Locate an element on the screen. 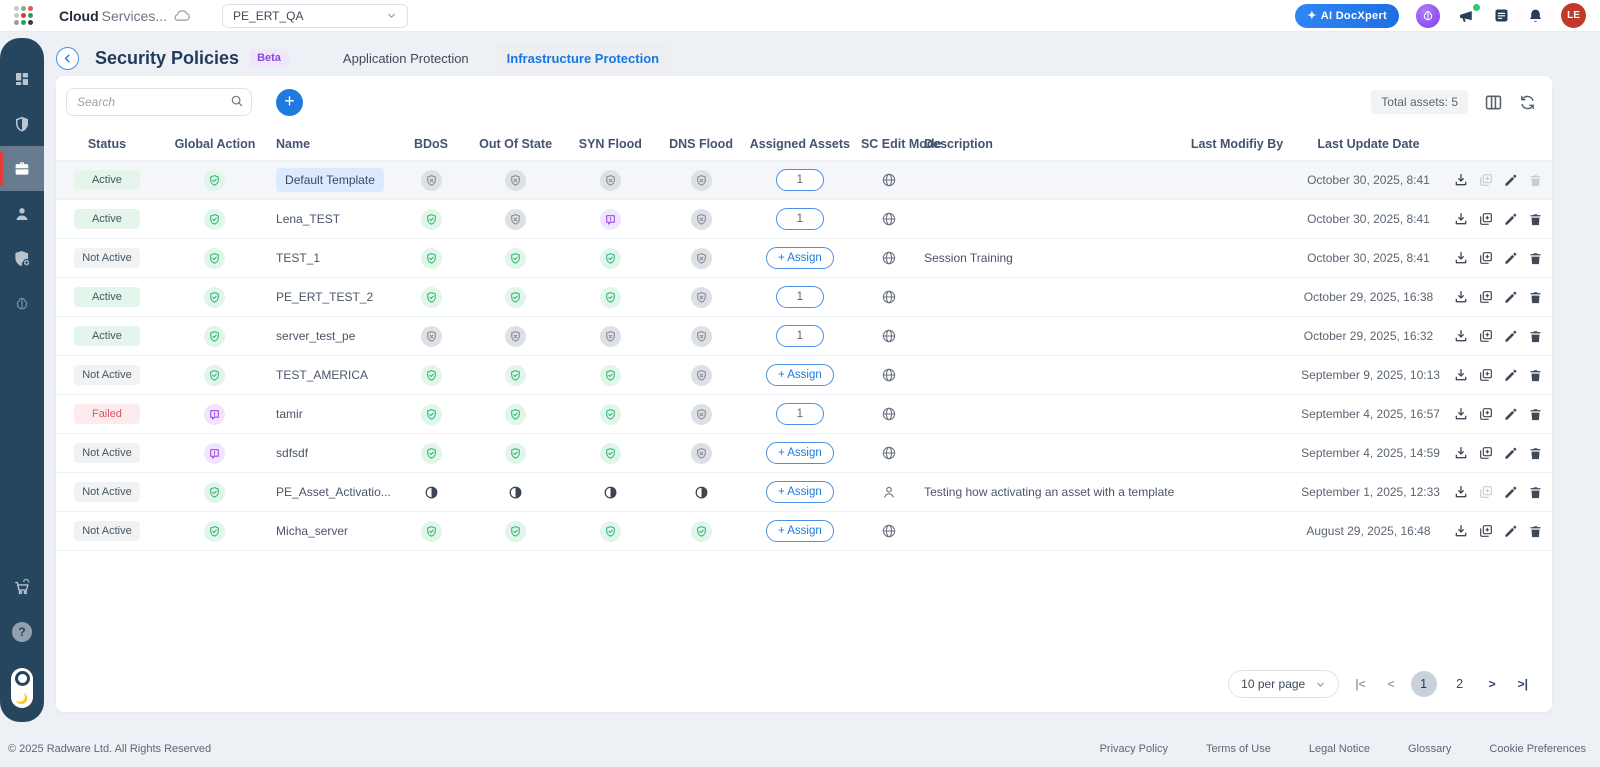 The height and width of the screenshot is (767, 1600). col-assigned-assets: Assigned Assets is located at coordinates (800, 144).